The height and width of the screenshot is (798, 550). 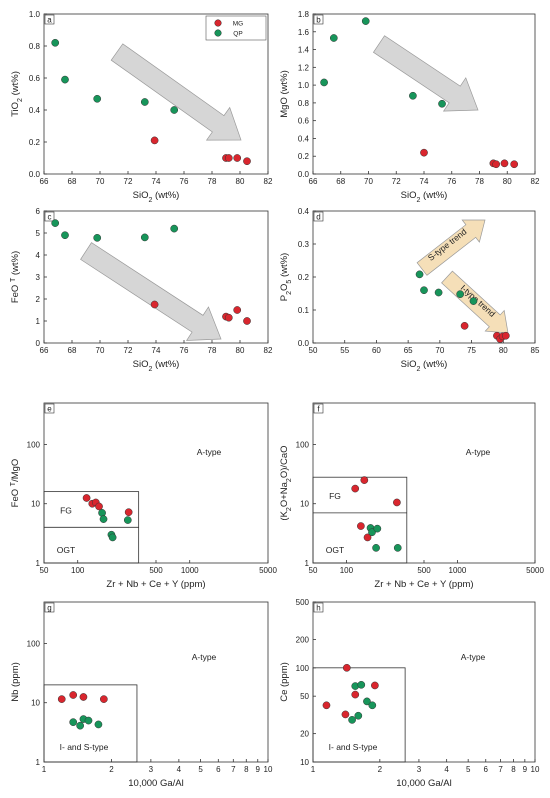 I want to click on y-tick-label: 6, so click(x=38, y=211).